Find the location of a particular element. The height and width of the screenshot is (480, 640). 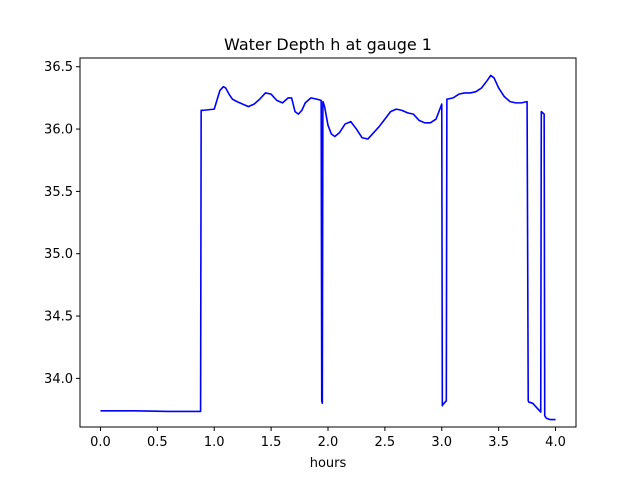

x-tick-label: 0.5 is located at coordinates (157, 442).